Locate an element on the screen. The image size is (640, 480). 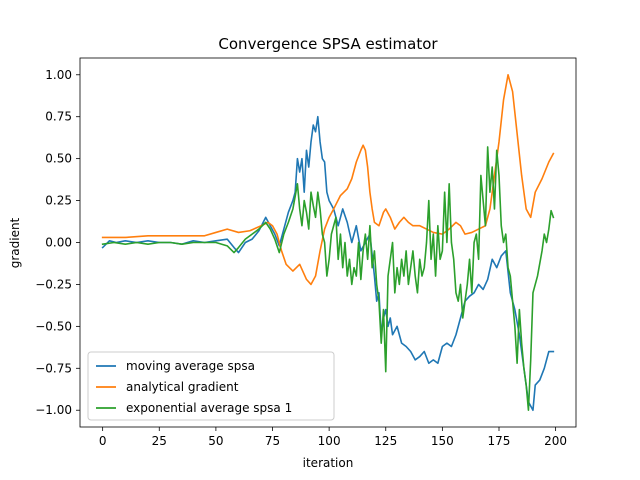
x-tick-label: 50 is located at coordinates (215, 441).